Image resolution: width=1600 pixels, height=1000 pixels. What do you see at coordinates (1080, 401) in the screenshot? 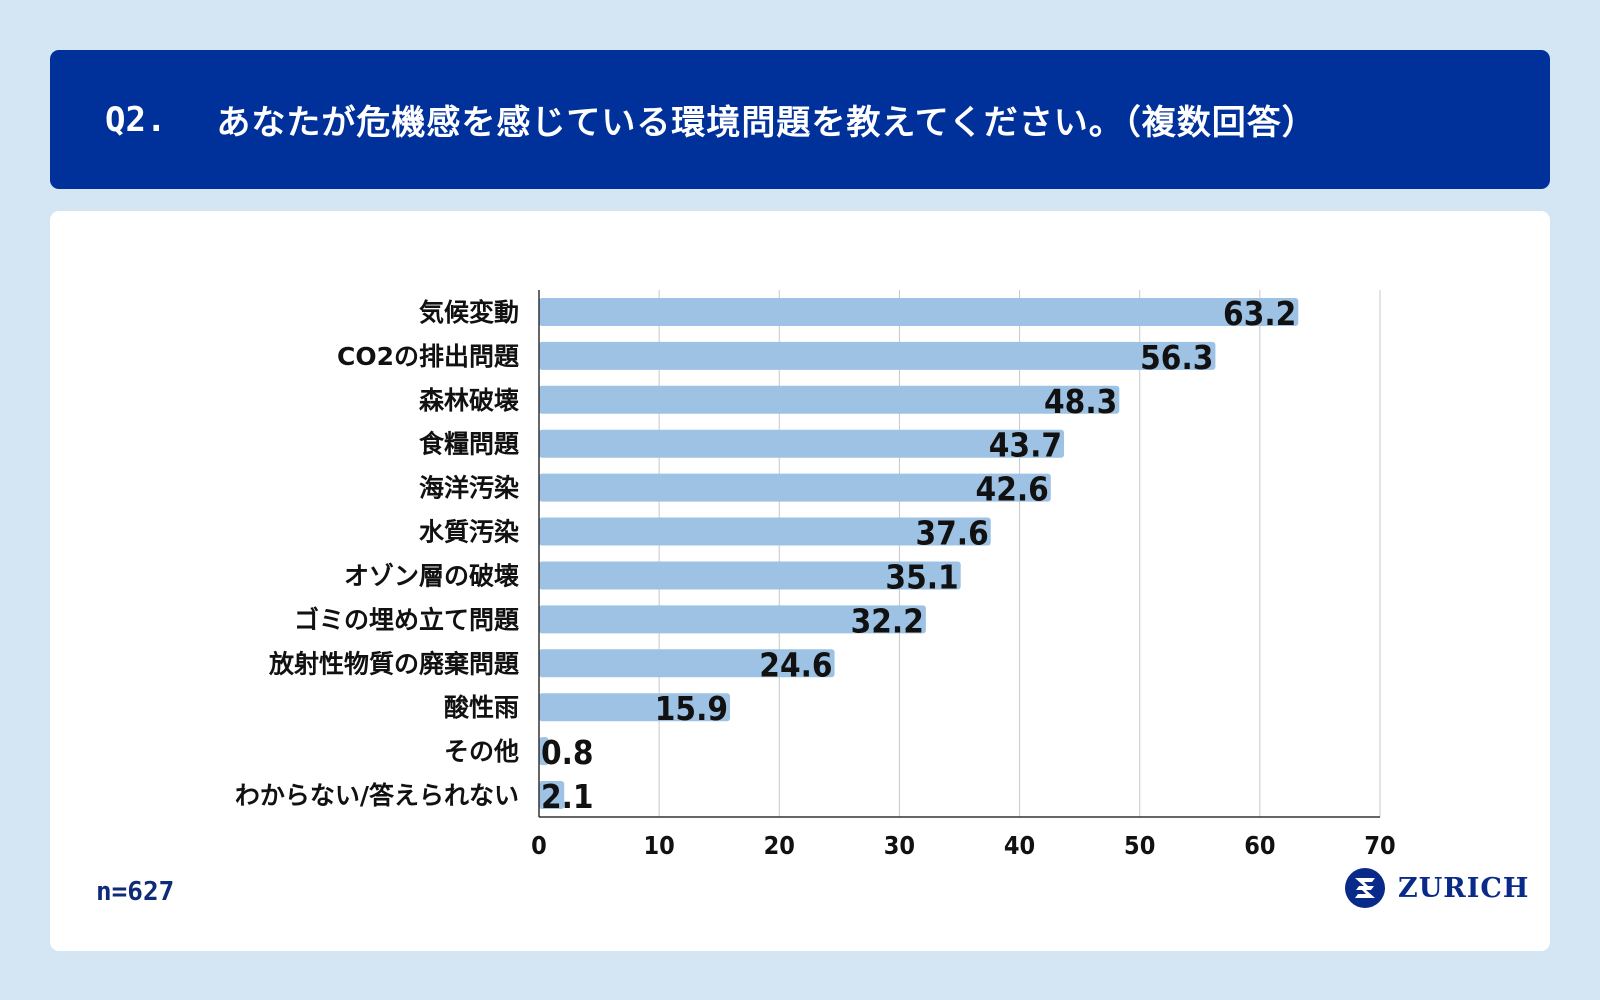
I see `data-label: 48.3` at bounding box center [1080, 401].